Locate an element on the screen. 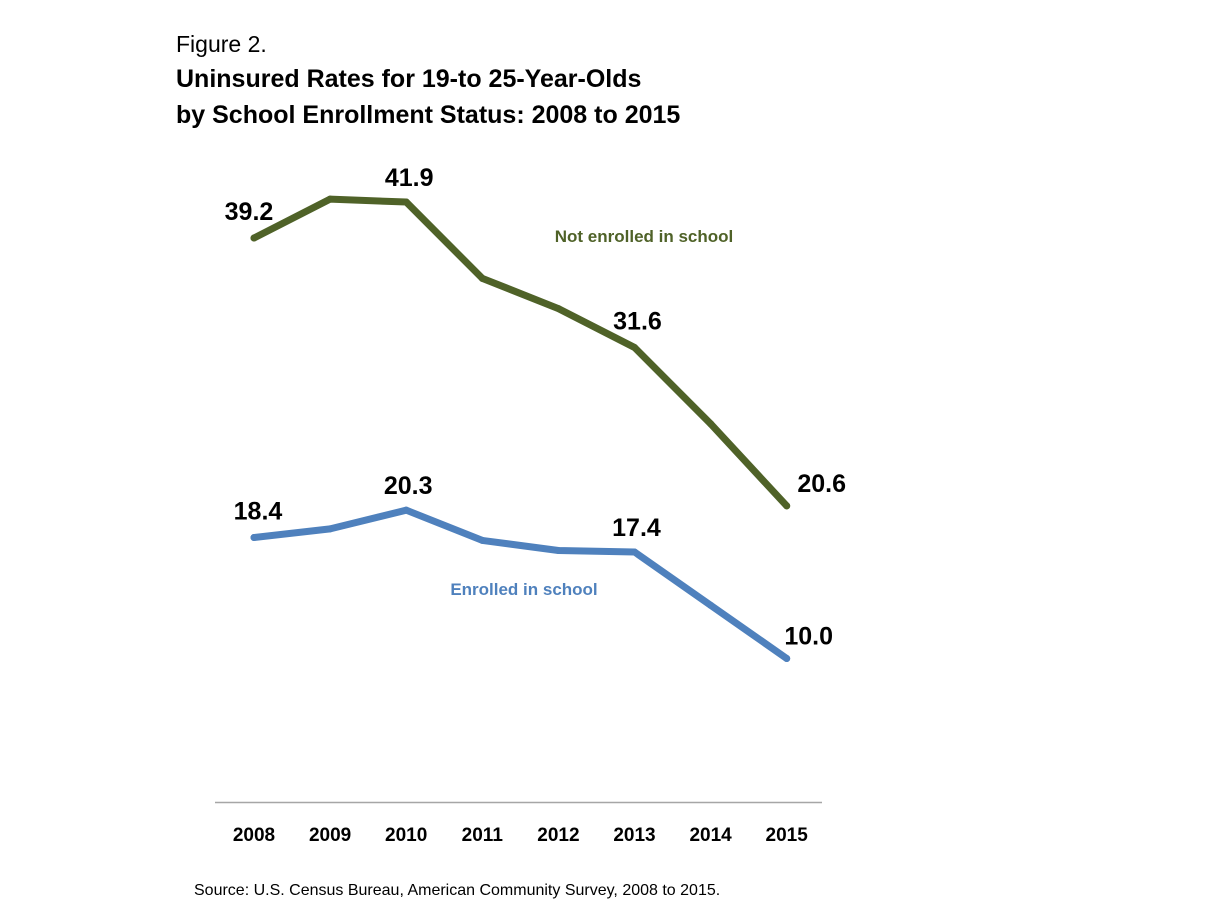  x-tick-label-2009: 2009 is located at coordinates (330, 835).